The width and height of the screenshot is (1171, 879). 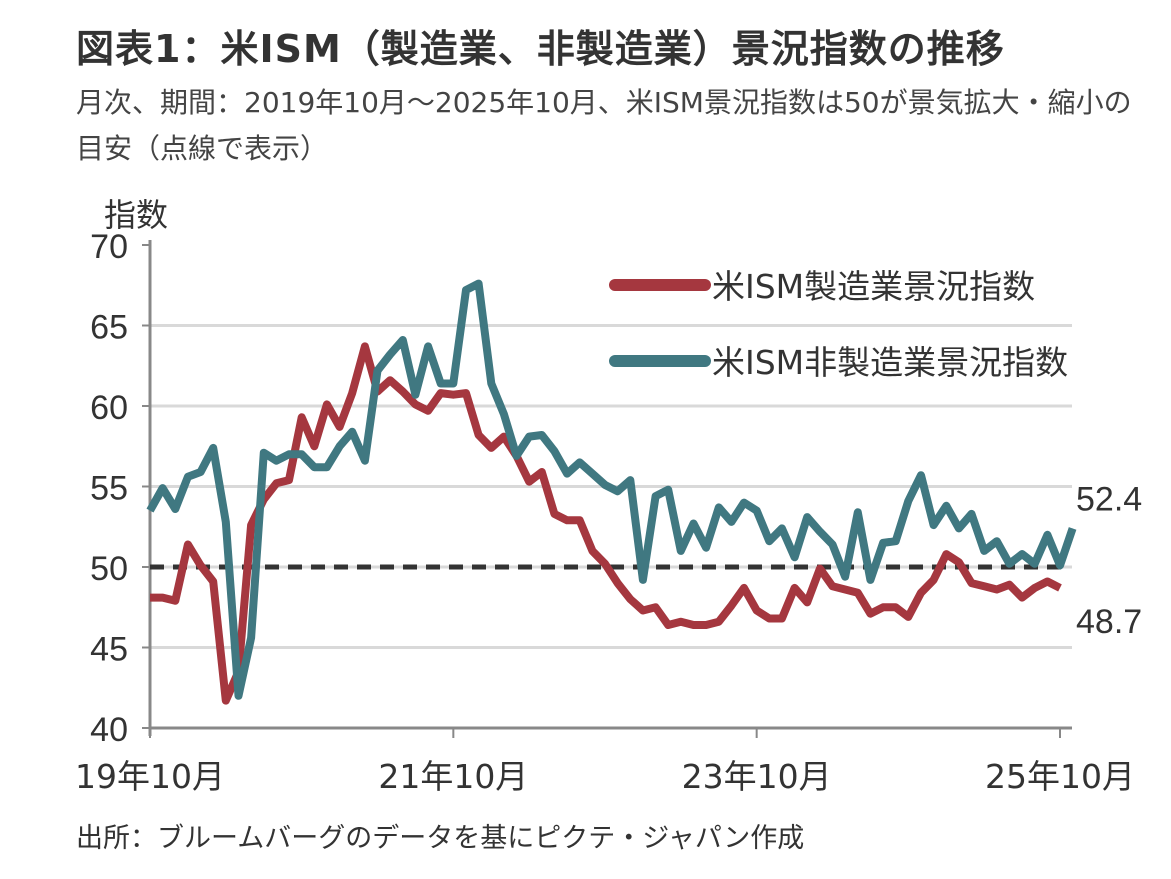 I want to click on legend-label: 米ISM製造業景況指数, so click(x=873, y=286).